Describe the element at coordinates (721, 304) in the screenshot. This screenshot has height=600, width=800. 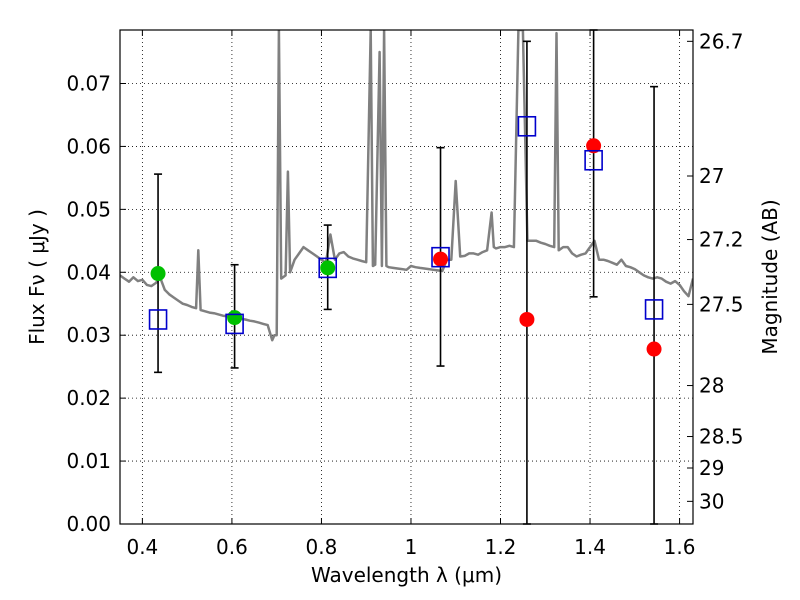
I see `right-tick-label: 27.5` at that location.